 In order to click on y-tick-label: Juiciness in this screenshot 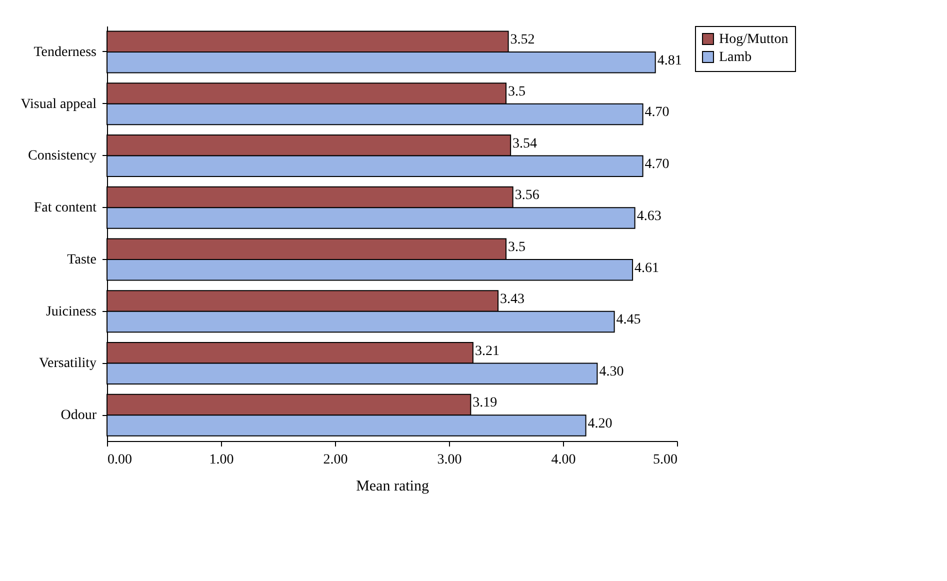, I will do `click(71, 312)`.